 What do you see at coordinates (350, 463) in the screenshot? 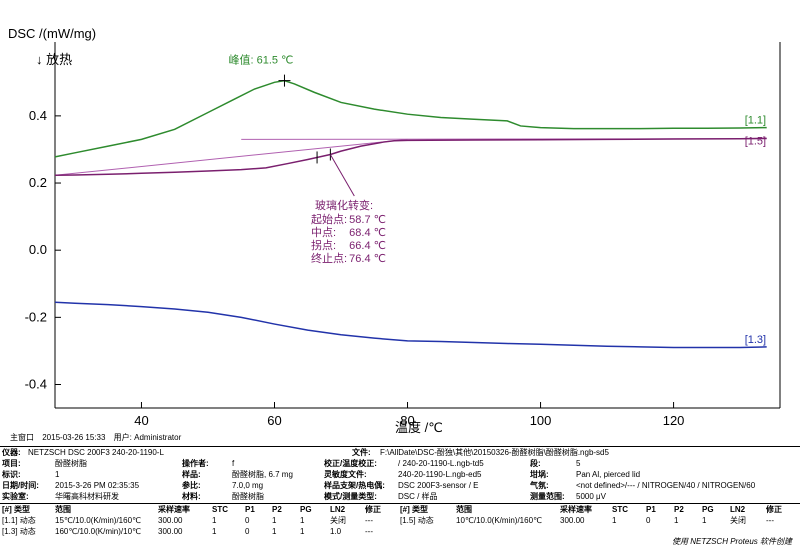
I see `tempcal-label: 校正/温度校正:` at bounding box center [350, 463].